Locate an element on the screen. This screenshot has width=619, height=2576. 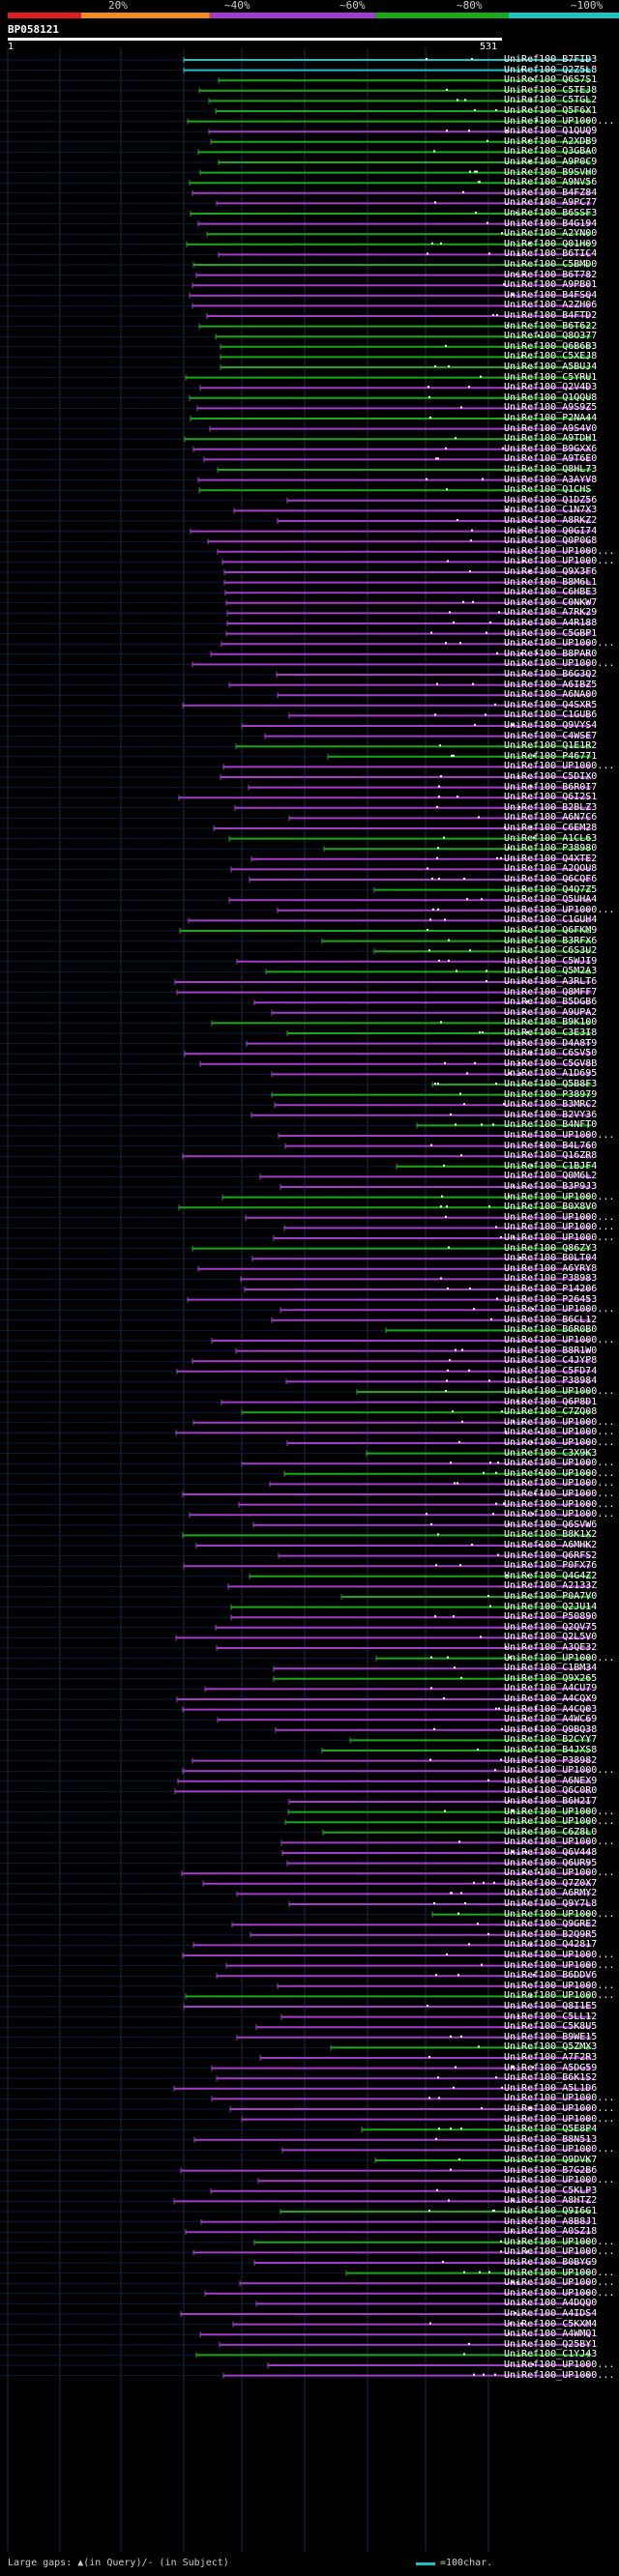
hit-label: UniRef100_Q8I1E5 is located at coordinates (551, 2006).